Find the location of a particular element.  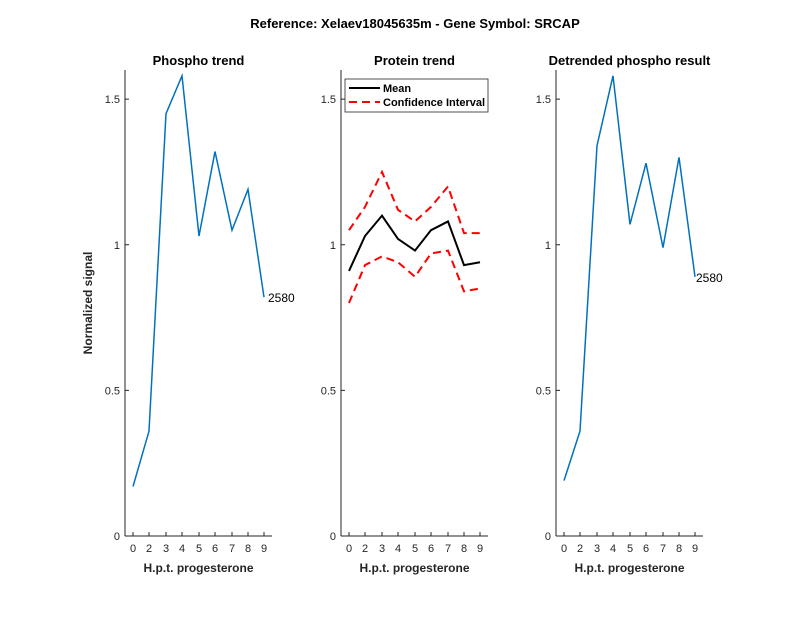

legend-box is located at coordinates (416, 95).